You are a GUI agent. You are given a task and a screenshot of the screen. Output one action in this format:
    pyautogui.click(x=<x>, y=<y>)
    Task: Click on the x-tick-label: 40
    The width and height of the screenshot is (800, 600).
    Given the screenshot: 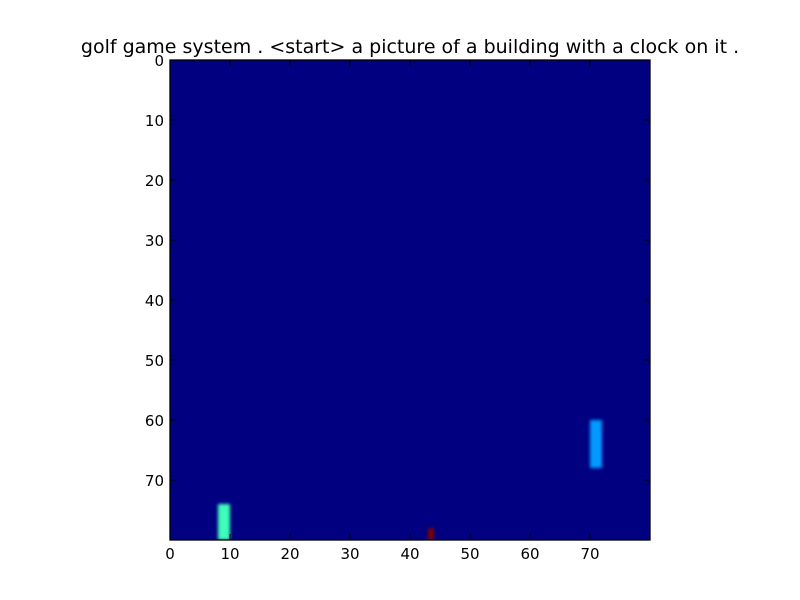 What is the action you would take?
    pyautogui.click(x=409, y=554)
    